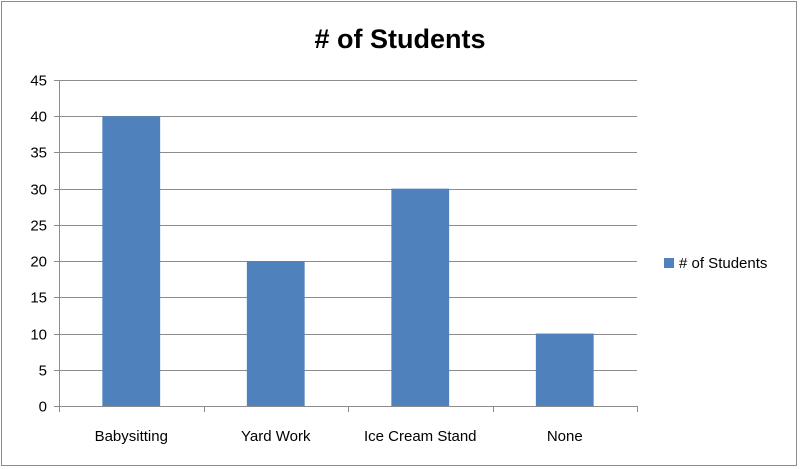  I want to click on legend-swatch, so click(669, 263).